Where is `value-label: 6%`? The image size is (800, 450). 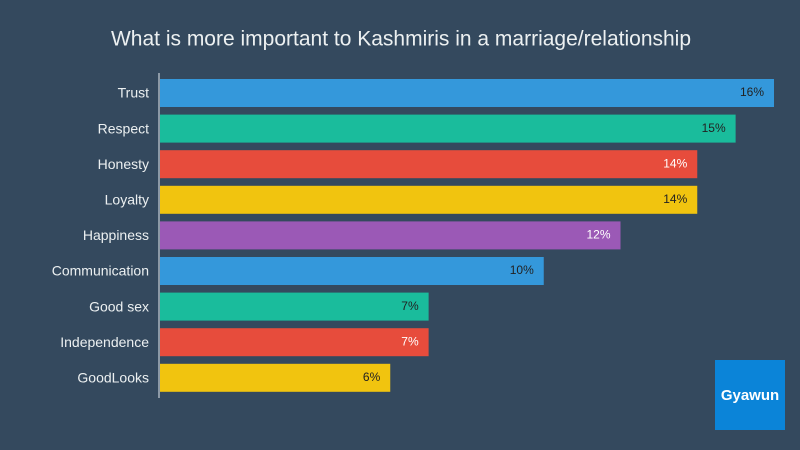 value-label: 6% is located at coordinates (372, 377).